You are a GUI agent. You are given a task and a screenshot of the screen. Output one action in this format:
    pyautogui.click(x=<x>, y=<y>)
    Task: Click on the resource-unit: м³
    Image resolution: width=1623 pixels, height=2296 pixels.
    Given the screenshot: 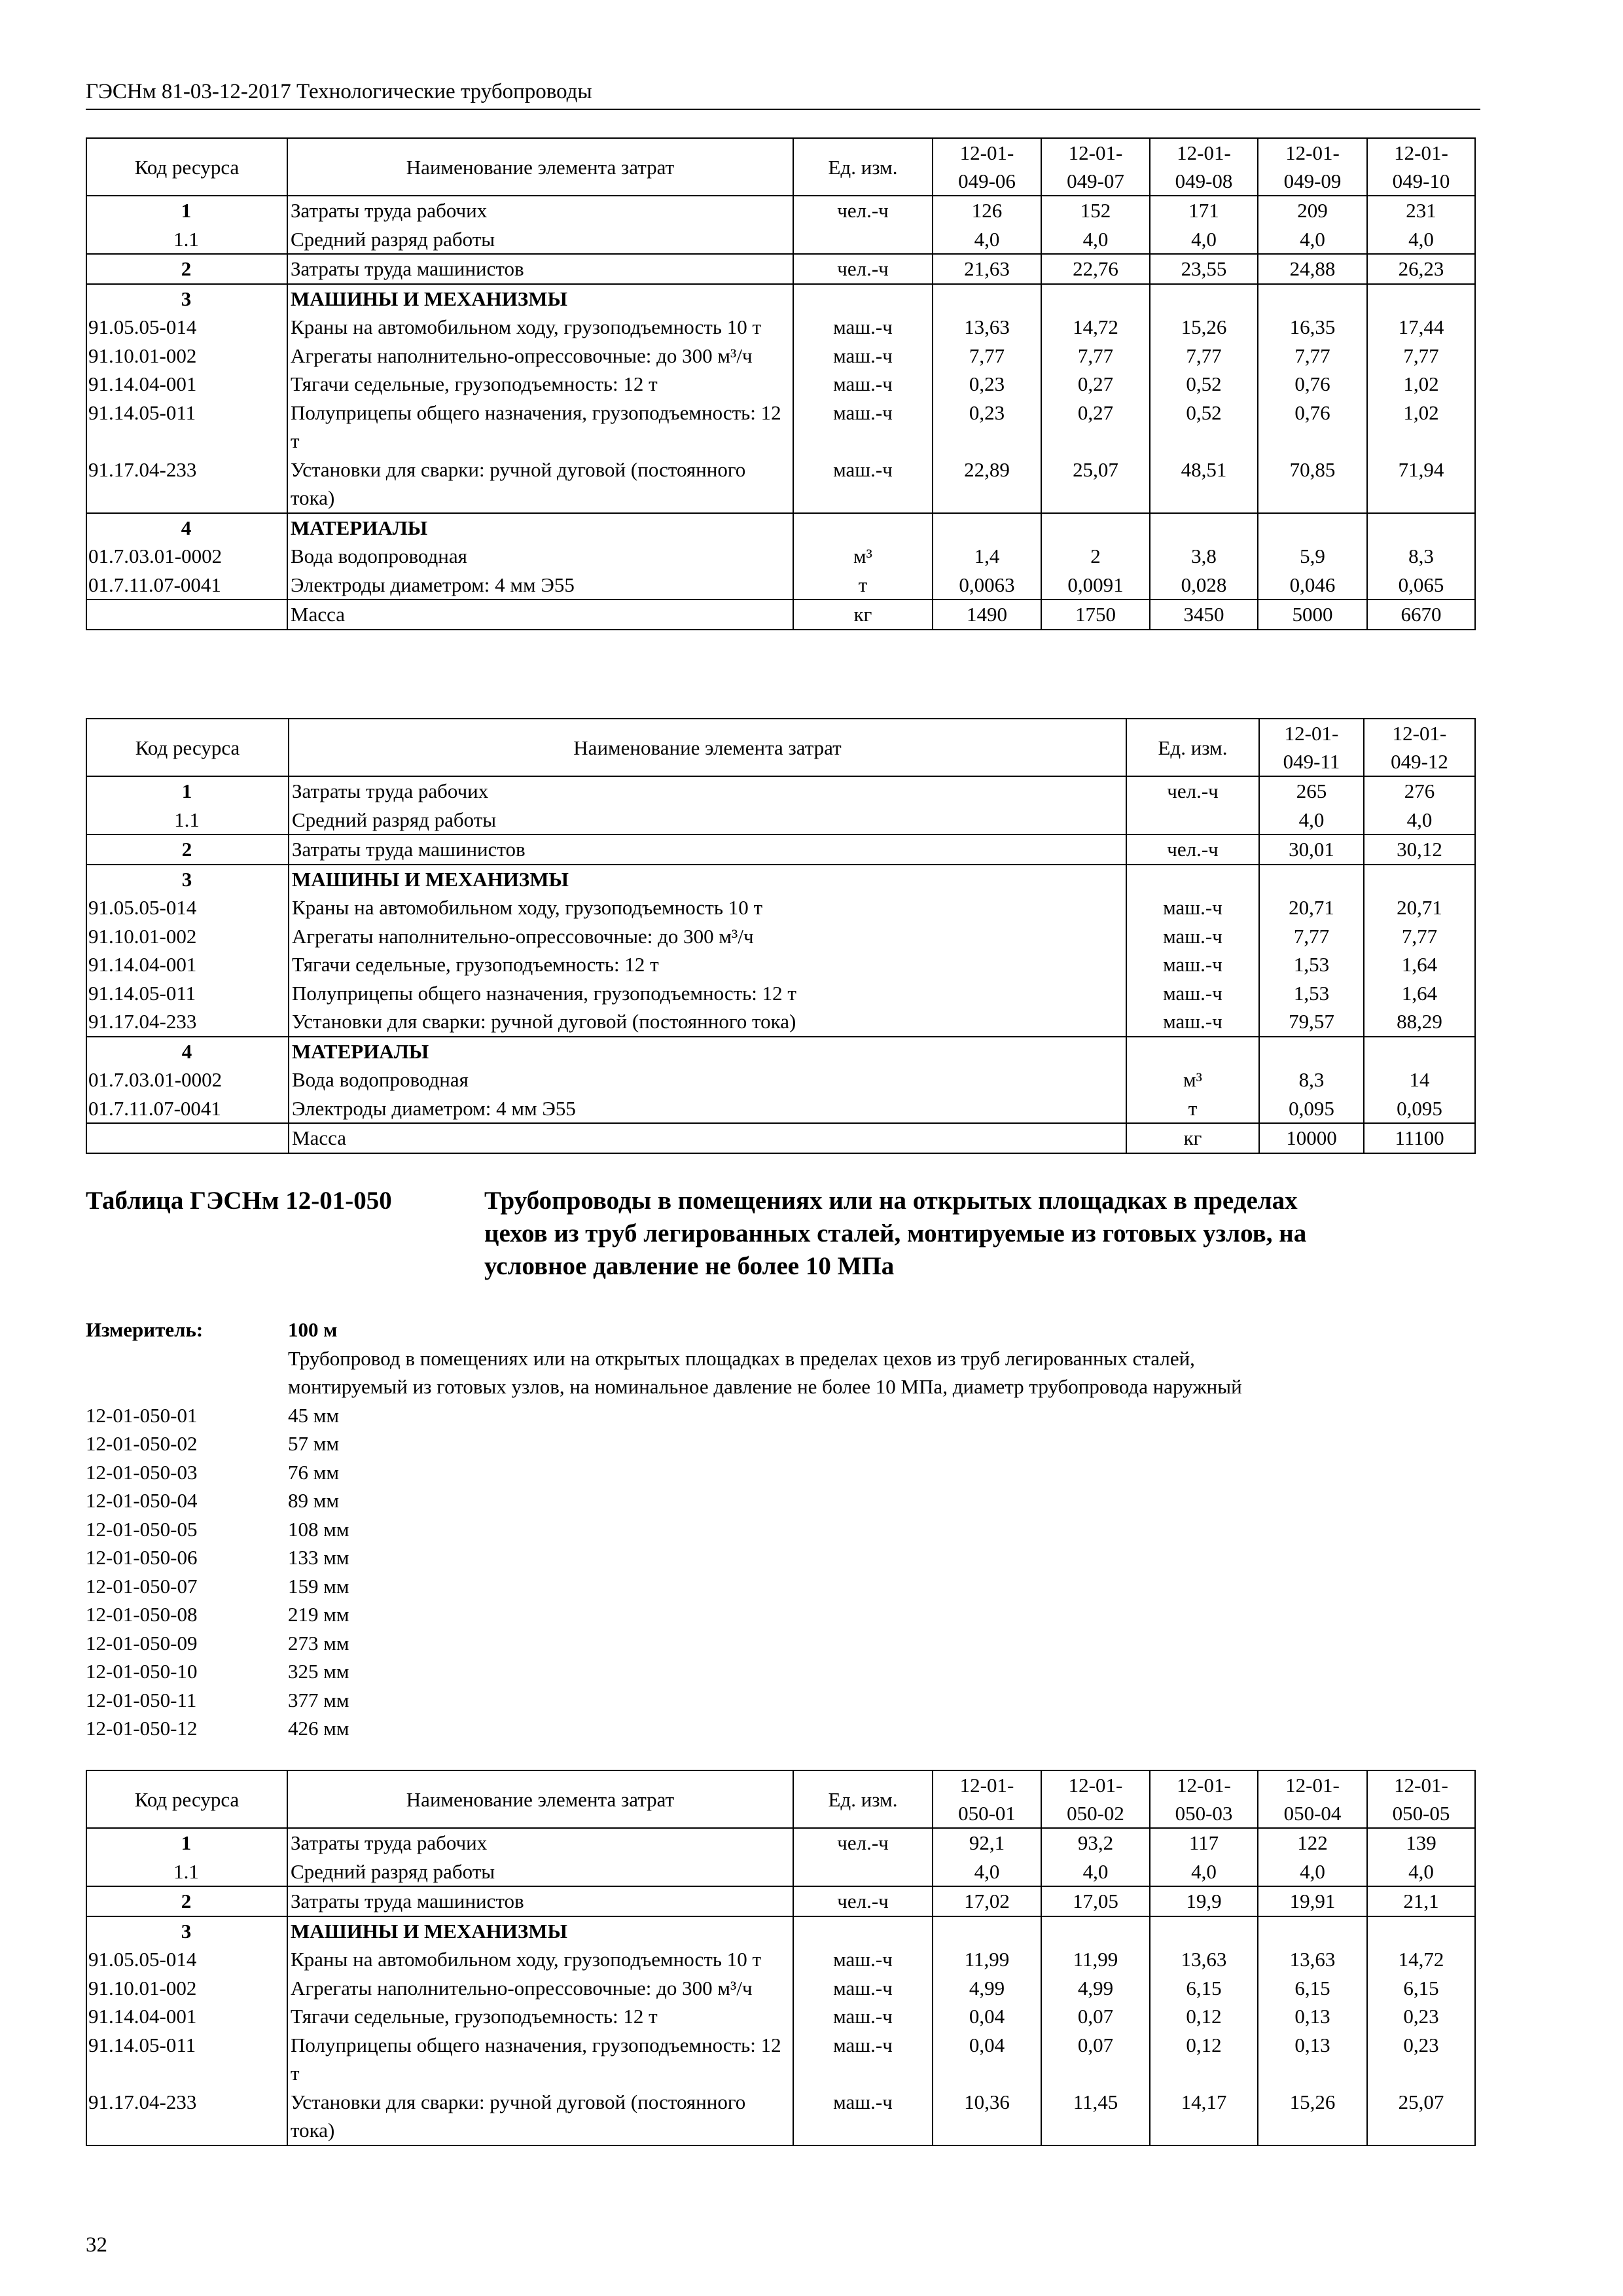 What is the action you would take?
    pyautogui.click(x=1193, y=1080)
    